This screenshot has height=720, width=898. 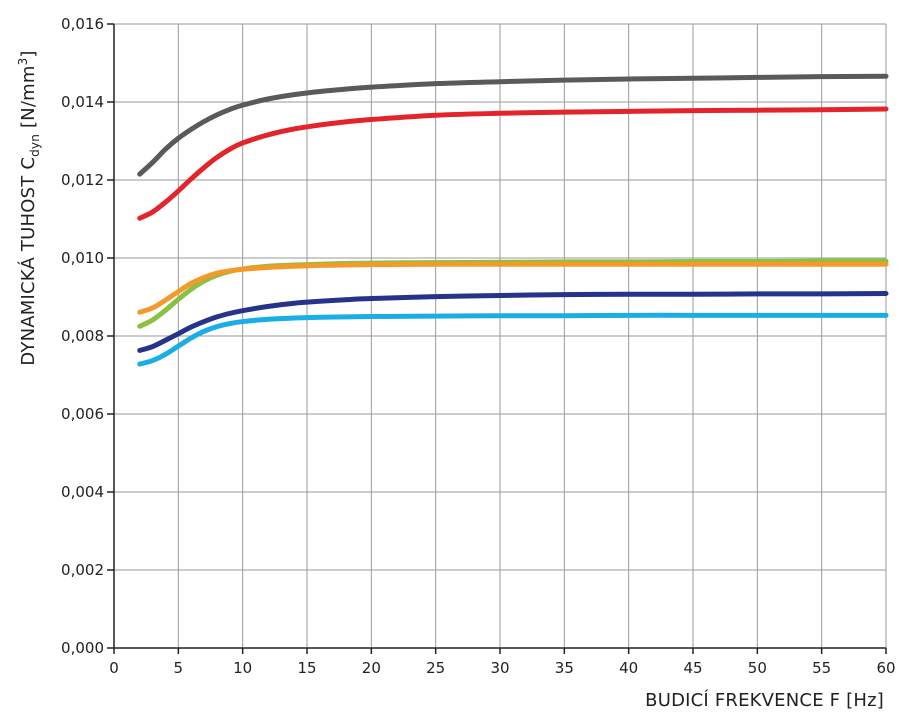 What do you see at coordinates (82, 258) in the screenshot?
I see `y-tick-label: 0,010` at bounding box center [82, 258].